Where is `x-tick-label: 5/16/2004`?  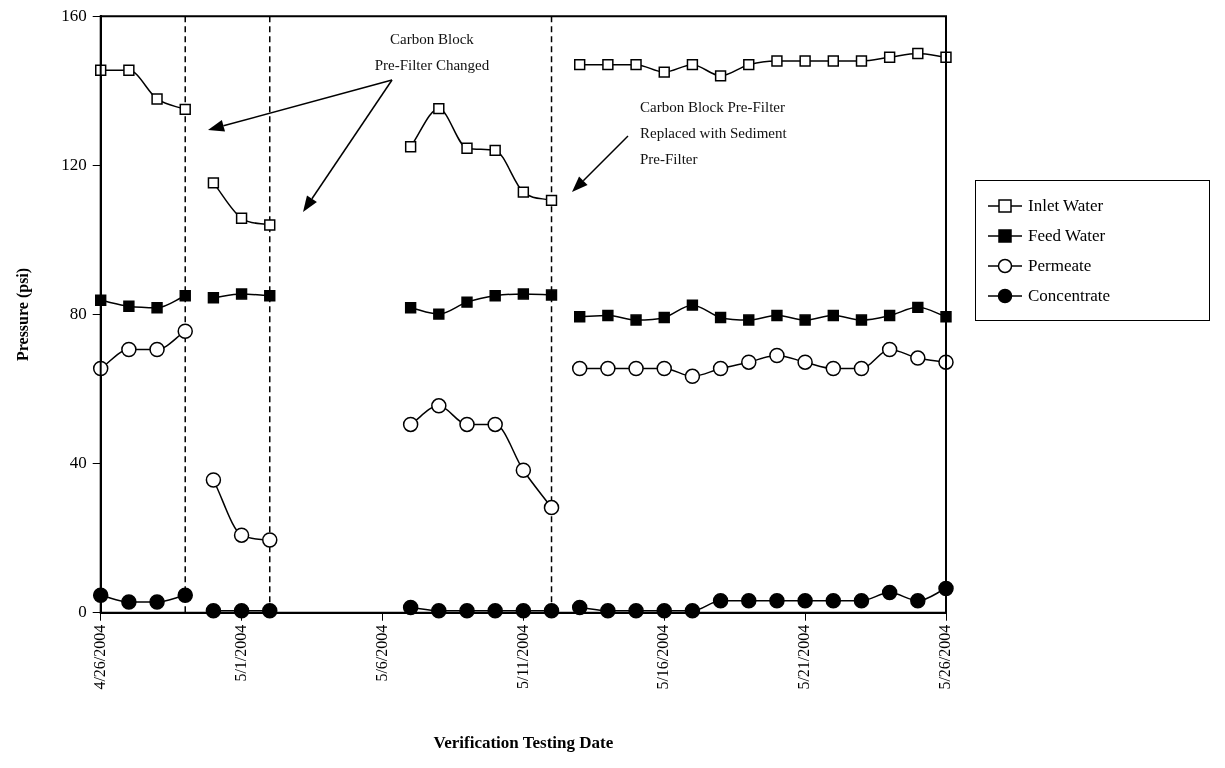
x-tick-label: 5/16/2004 is located at coordinates (663, 657).